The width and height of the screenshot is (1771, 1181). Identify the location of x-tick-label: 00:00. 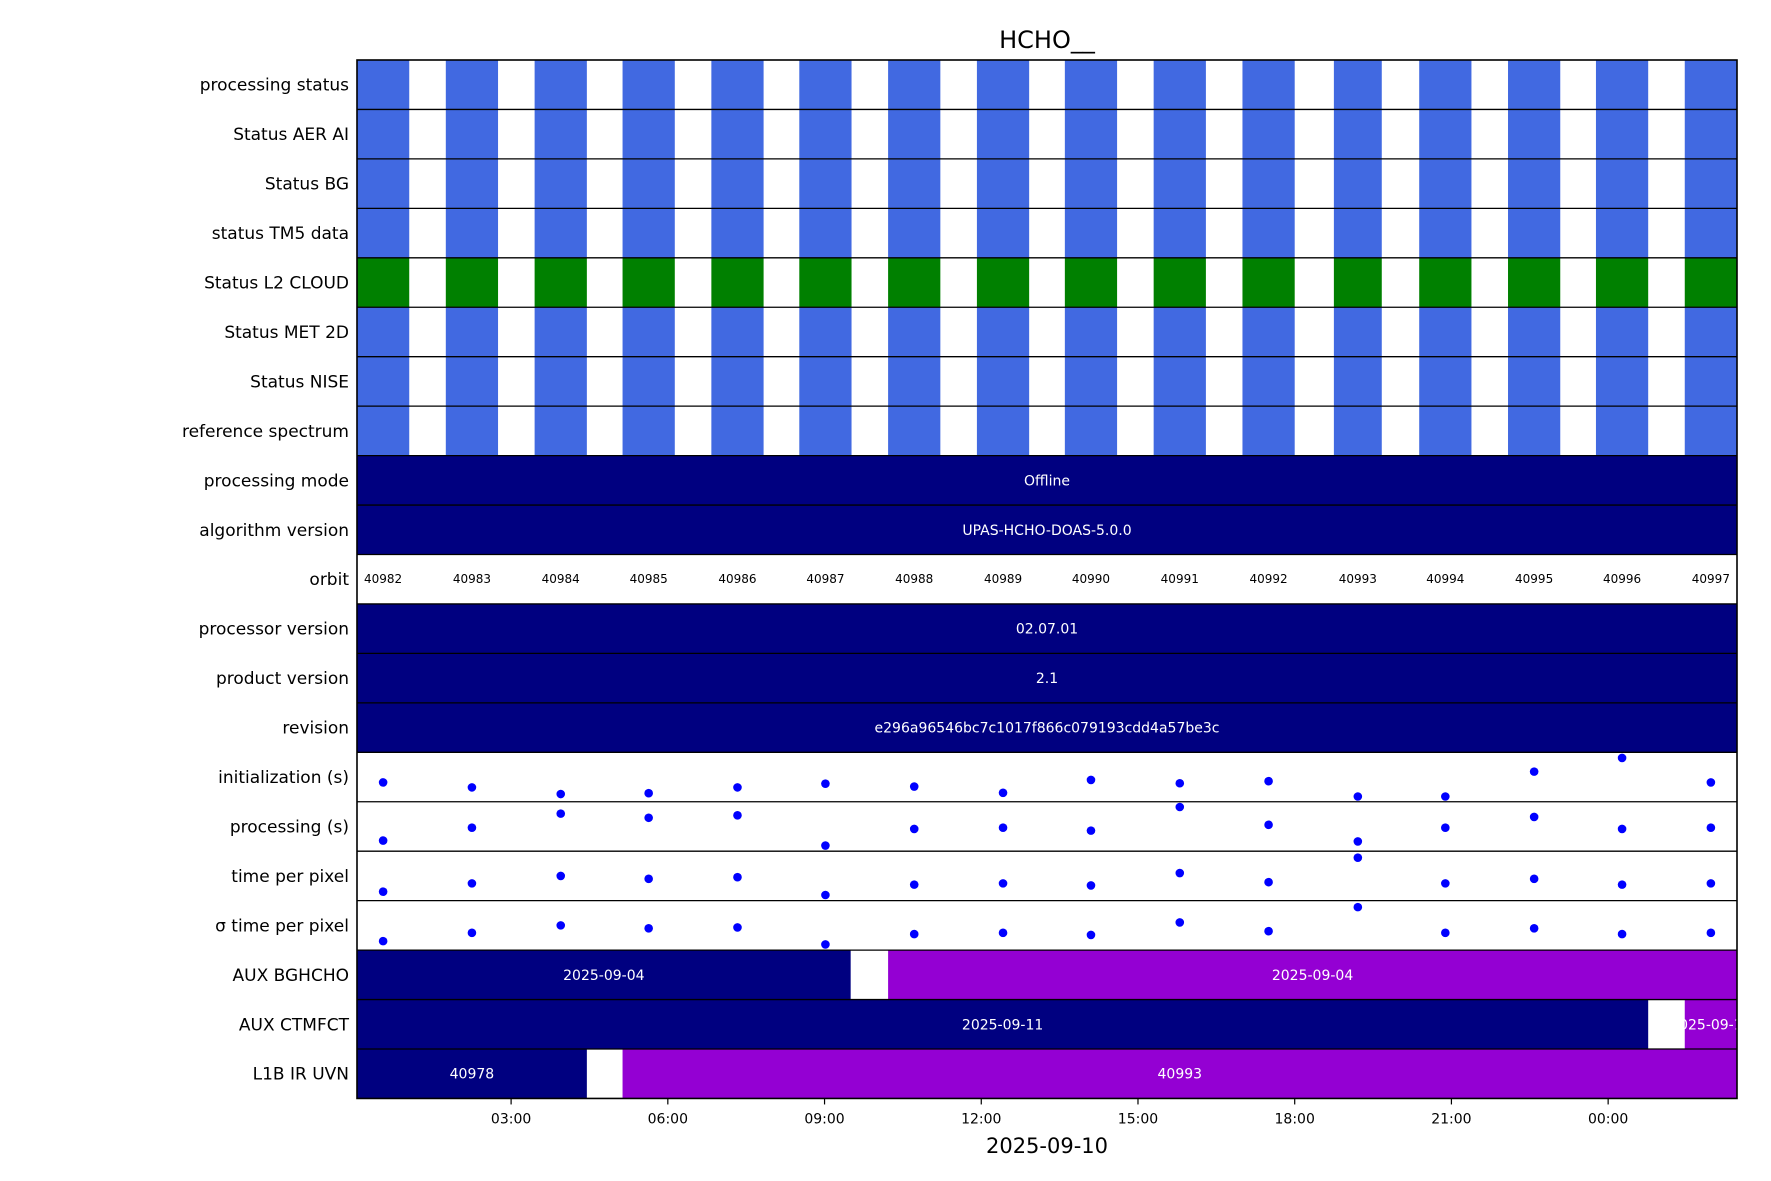
(1608, 1119).